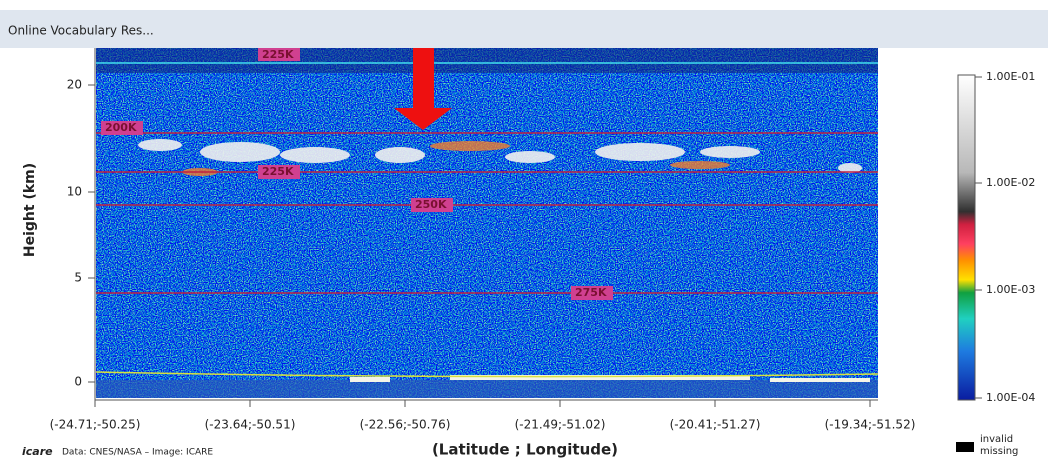 This screenshot has width=1048, height=460. I want to click on x-tick-label: (-19.34;-51.52), so click(870, 425).